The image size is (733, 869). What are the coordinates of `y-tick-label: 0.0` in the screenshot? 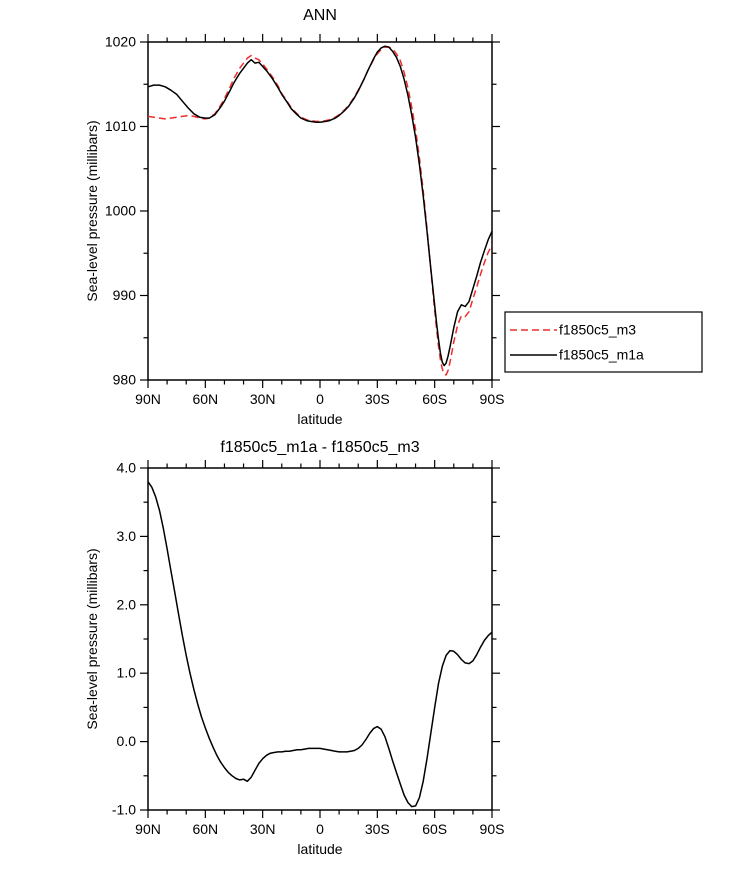 It's located at (127, 741).